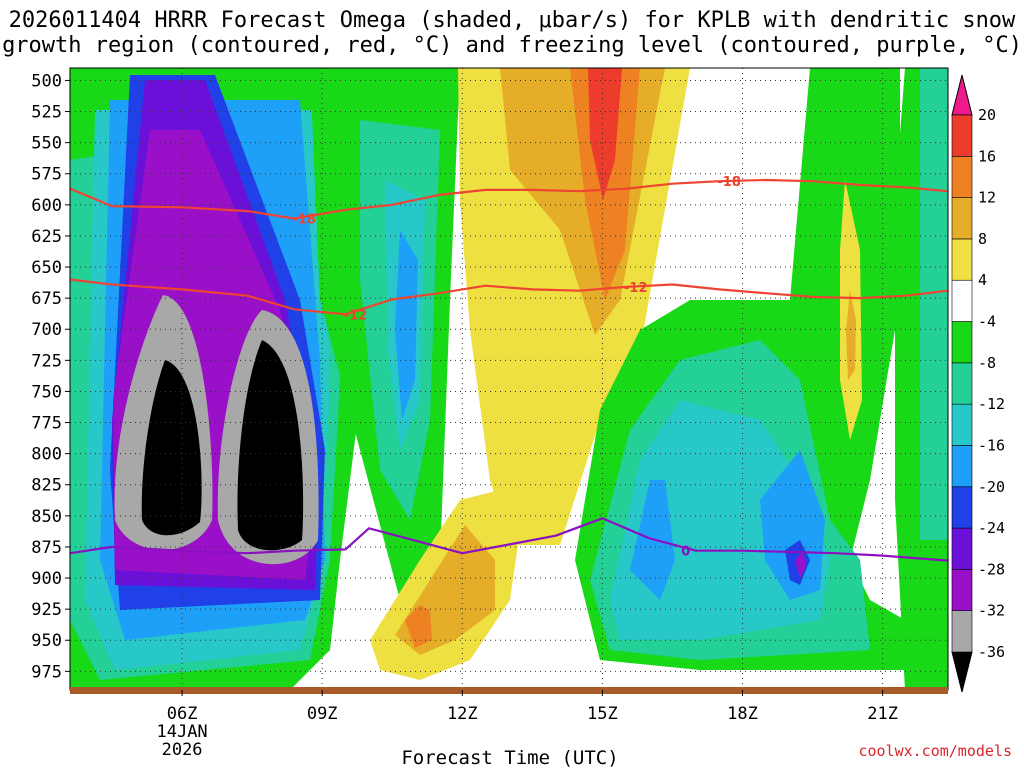  I want to click on x-tick-label-15Z: 15Z, so click(602, 714).